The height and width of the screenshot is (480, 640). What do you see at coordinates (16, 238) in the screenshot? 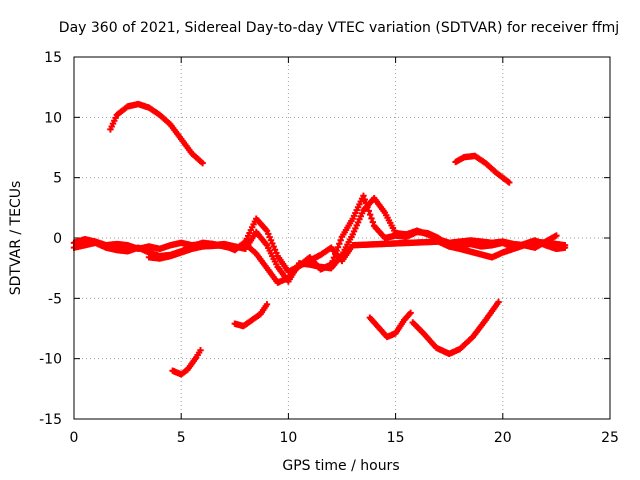
I see `y-axis-label: SDTVAR / TECUs` at bounding box center [16, 238].